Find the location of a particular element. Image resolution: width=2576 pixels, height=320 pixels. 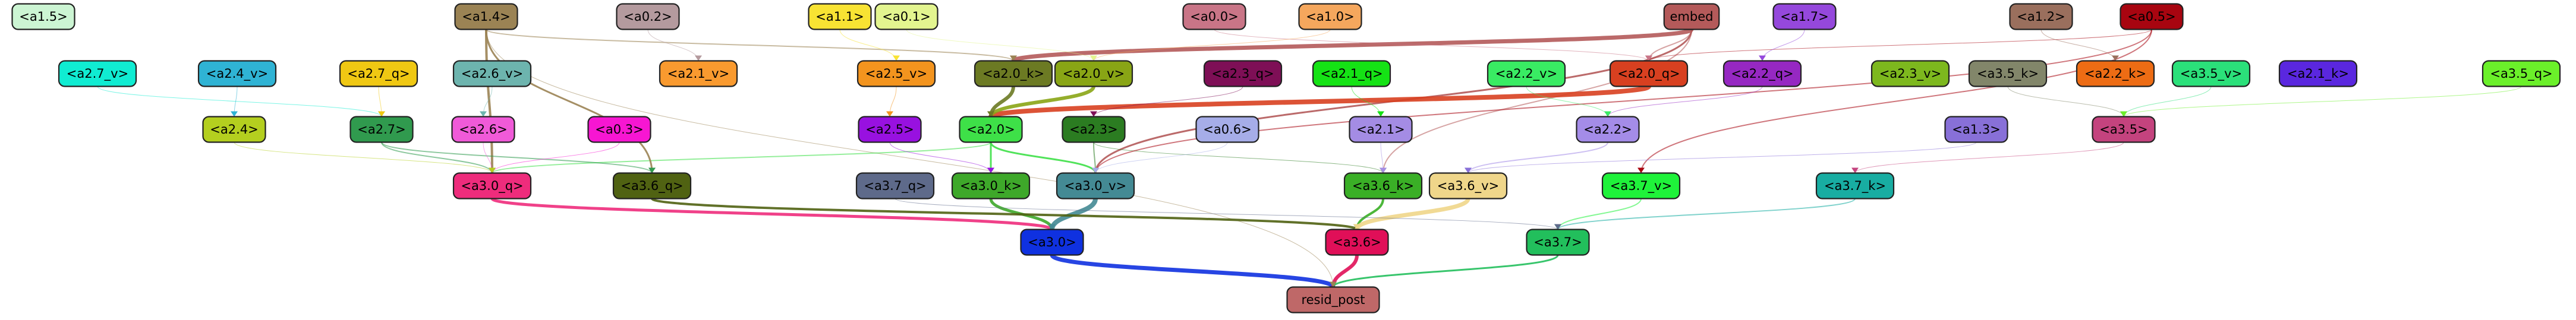

node-a3-0: <a3.0> is located at coordinates (1052, 242).